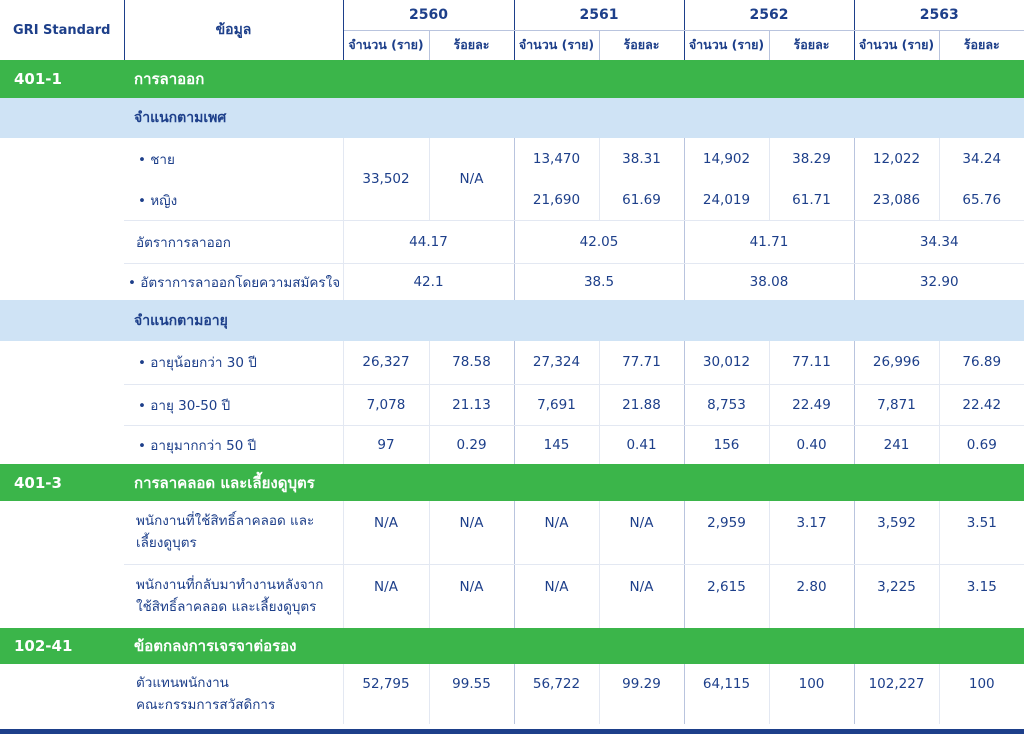 The width and height of the screenshot is (1024, 738). Describe the element at coordinates (385, 179) in the screenshot. I see `cell-2560-count: 33,502` at that location.